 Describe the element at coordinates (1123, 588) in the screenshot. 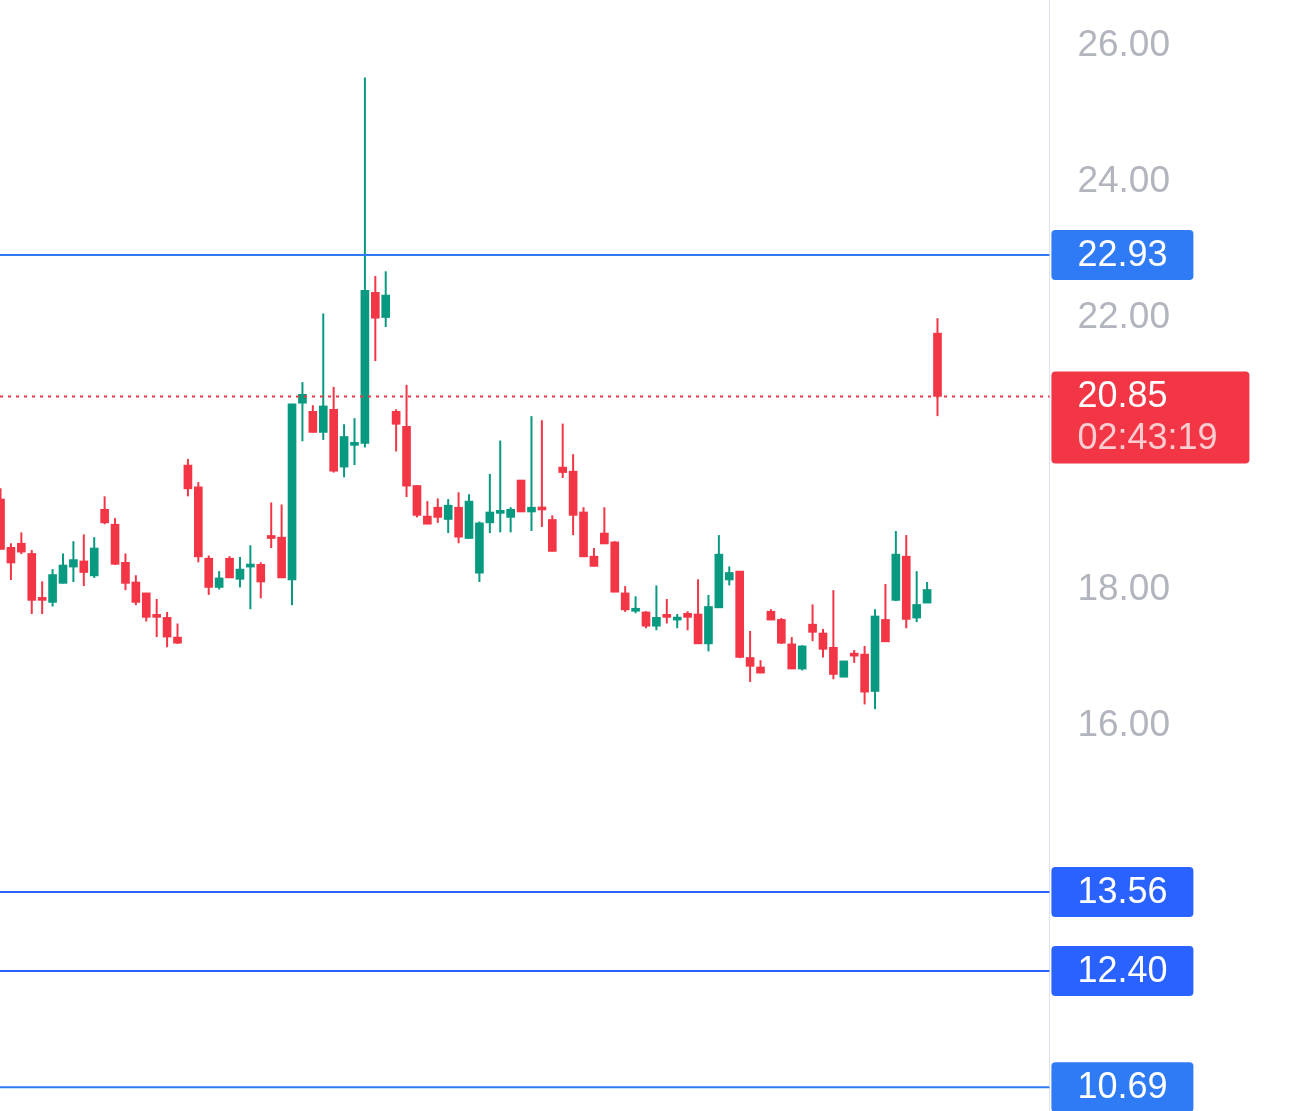

I see `y-tick-label: 18.00` at that location.